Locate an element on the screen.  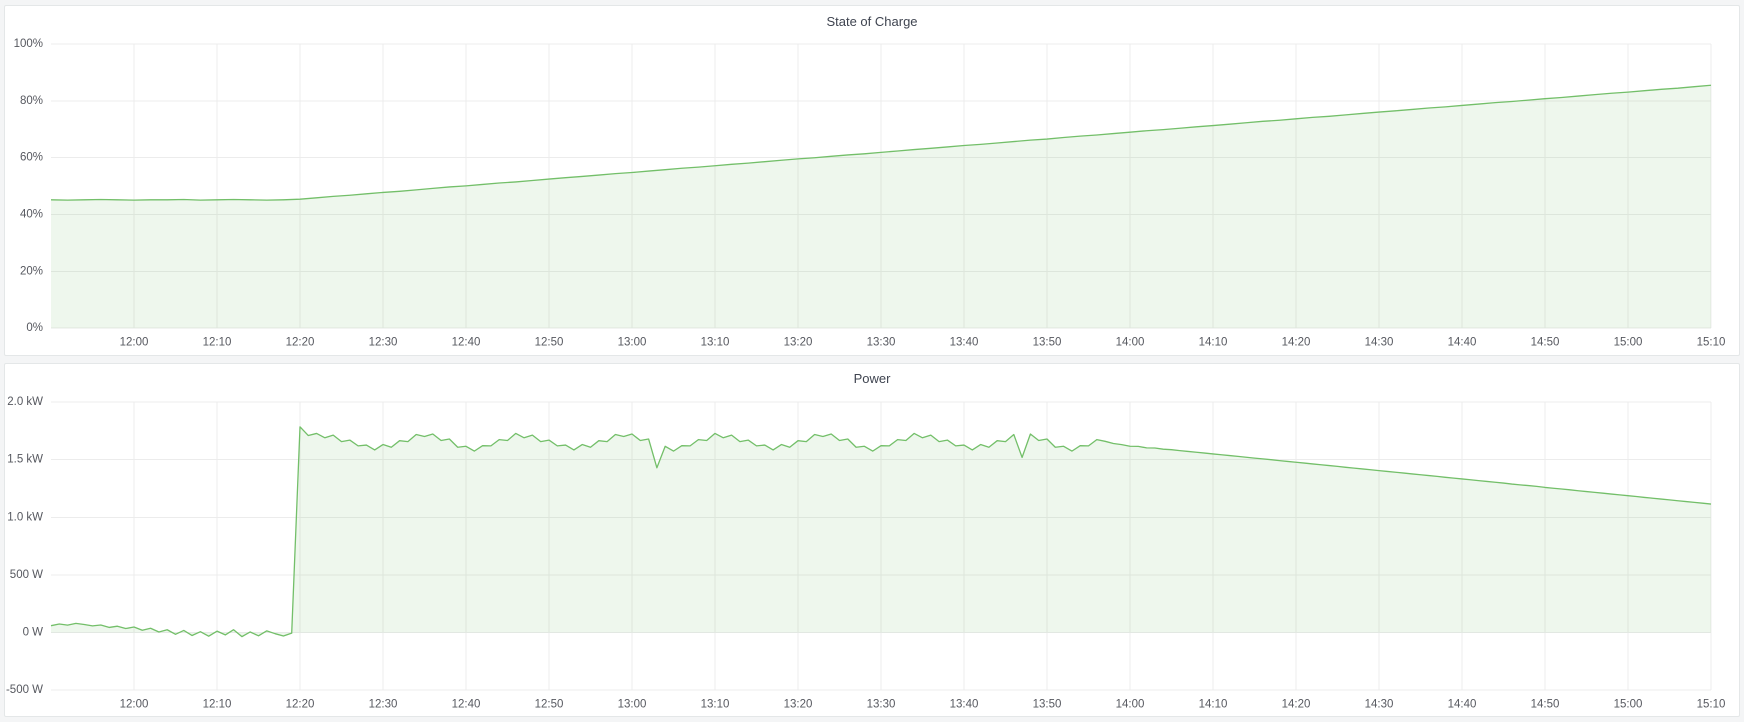
svg-text: 20% is located at coordinates (31, 271).